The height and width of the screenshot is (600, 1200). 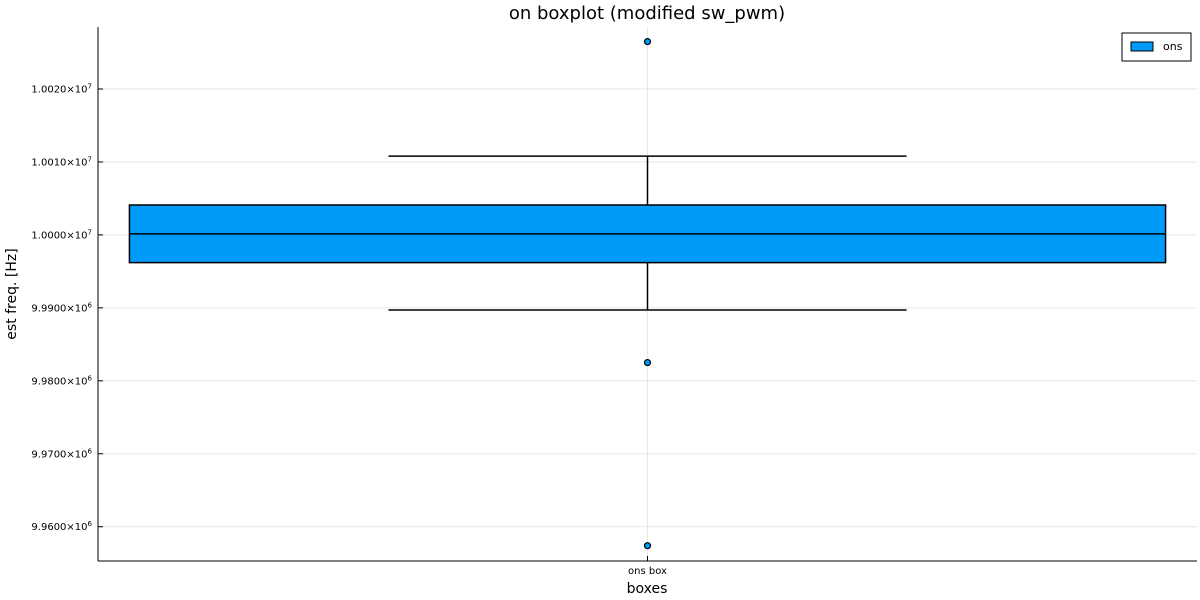 I want to click on y-tick-label: 9.9800×106, so click(x=61, y=380).